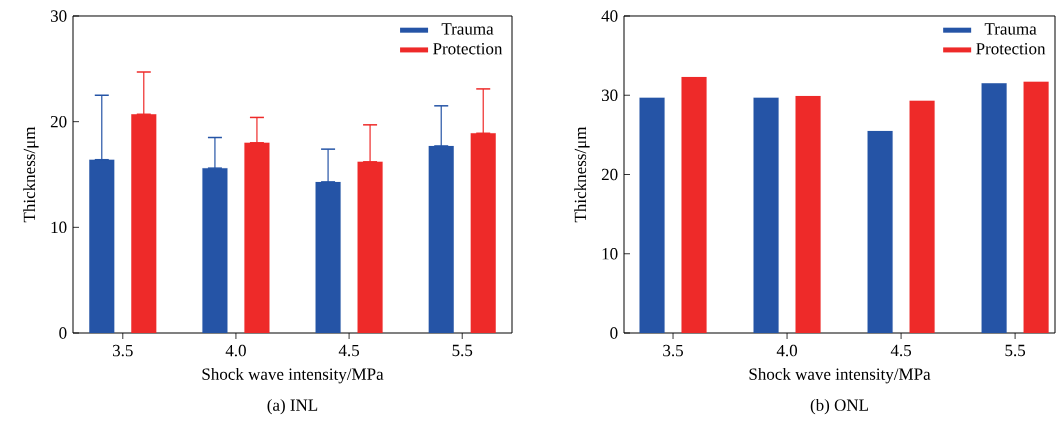 The height and width of the screenshot is (432, 1059). Describe the element at coordinates (292, 406) in the screenshot. I see `text: (a) INL` at that location.